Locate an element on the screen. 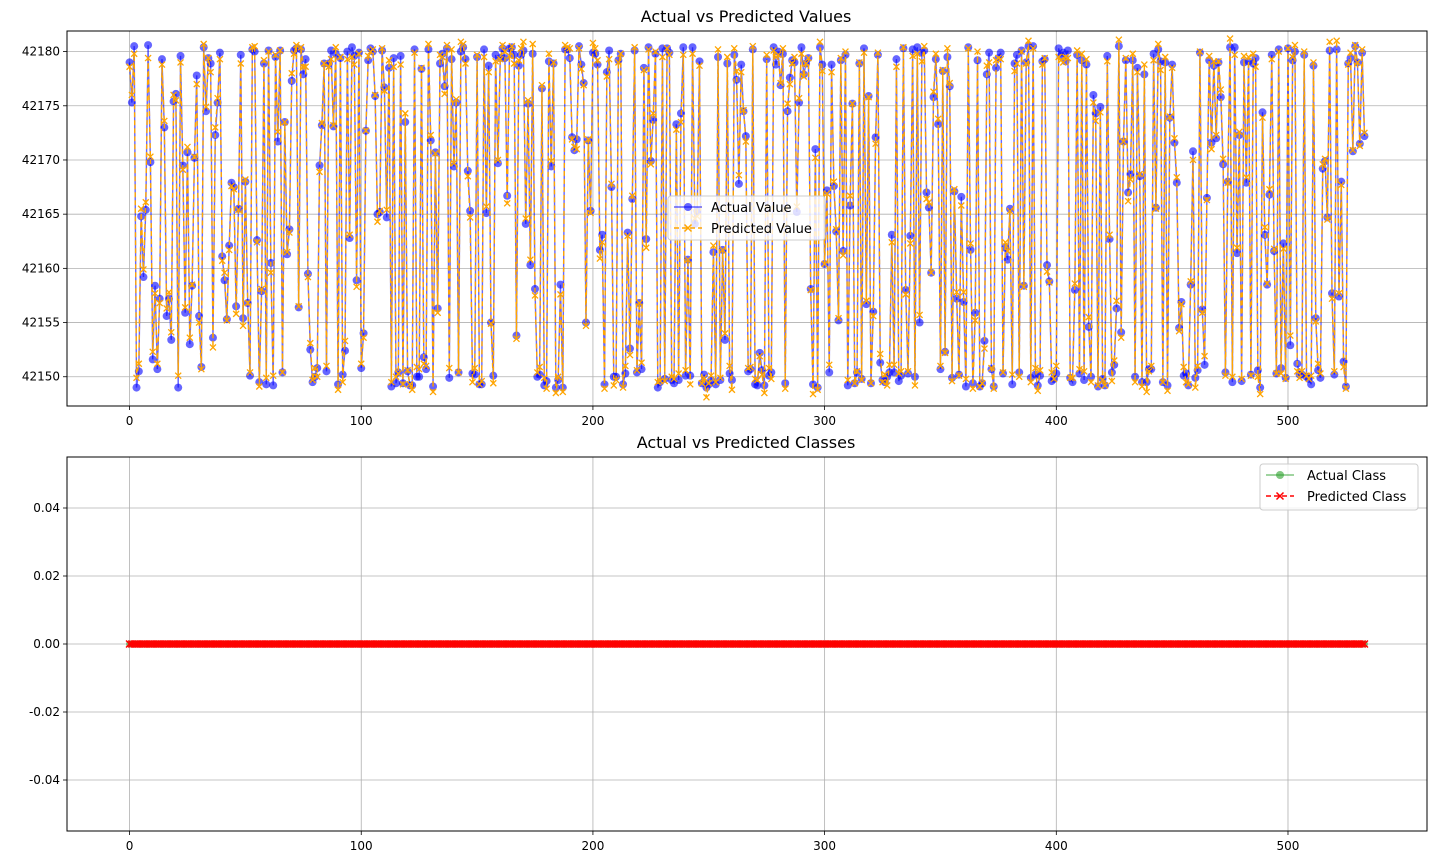 Image resolution: width=1440 pixels, height=864 pixels. values-y-tick-label: 42155 is located at coordinates (41, 323).